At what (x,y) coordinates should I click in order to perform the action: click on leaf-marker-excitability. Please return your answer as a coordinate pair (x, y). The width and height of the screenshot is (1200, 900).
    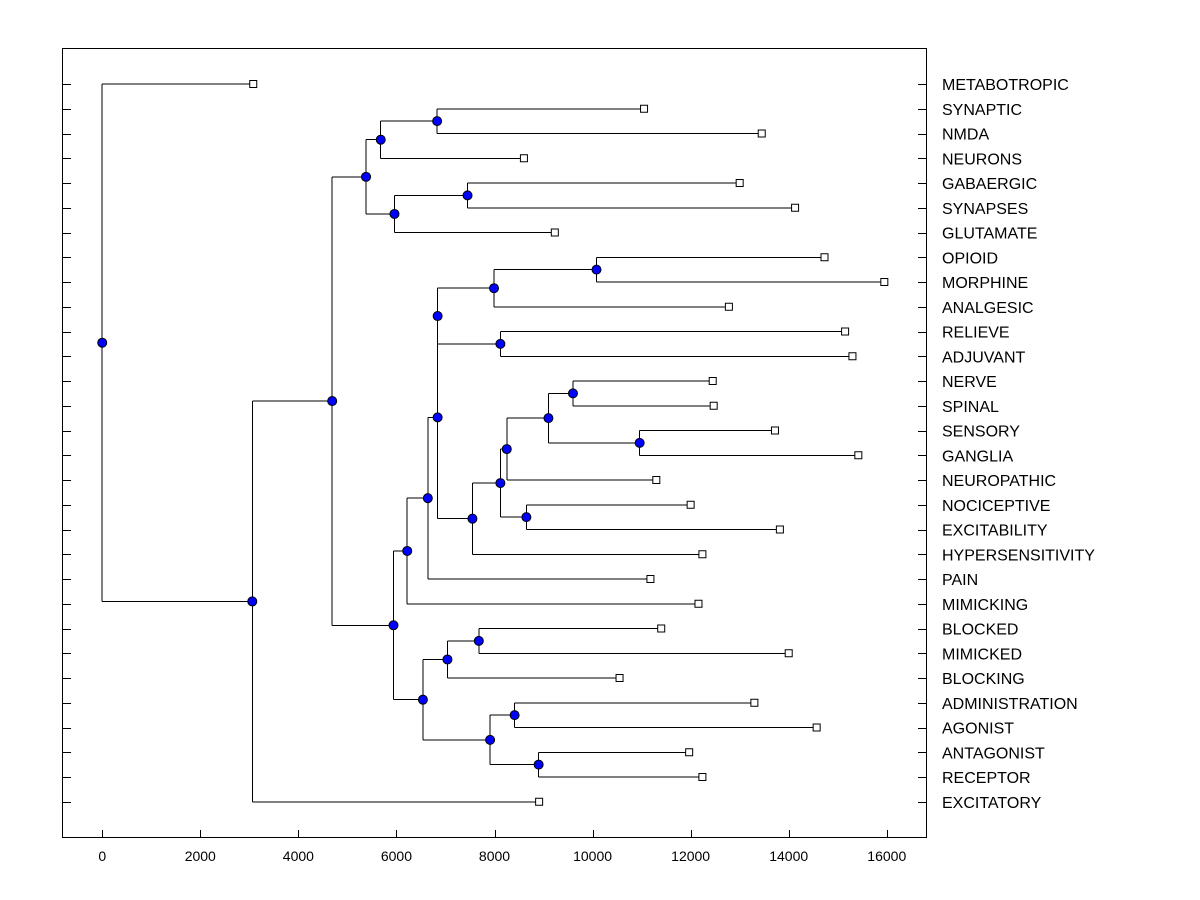
    Looking at the image, I should click on (779, 529).